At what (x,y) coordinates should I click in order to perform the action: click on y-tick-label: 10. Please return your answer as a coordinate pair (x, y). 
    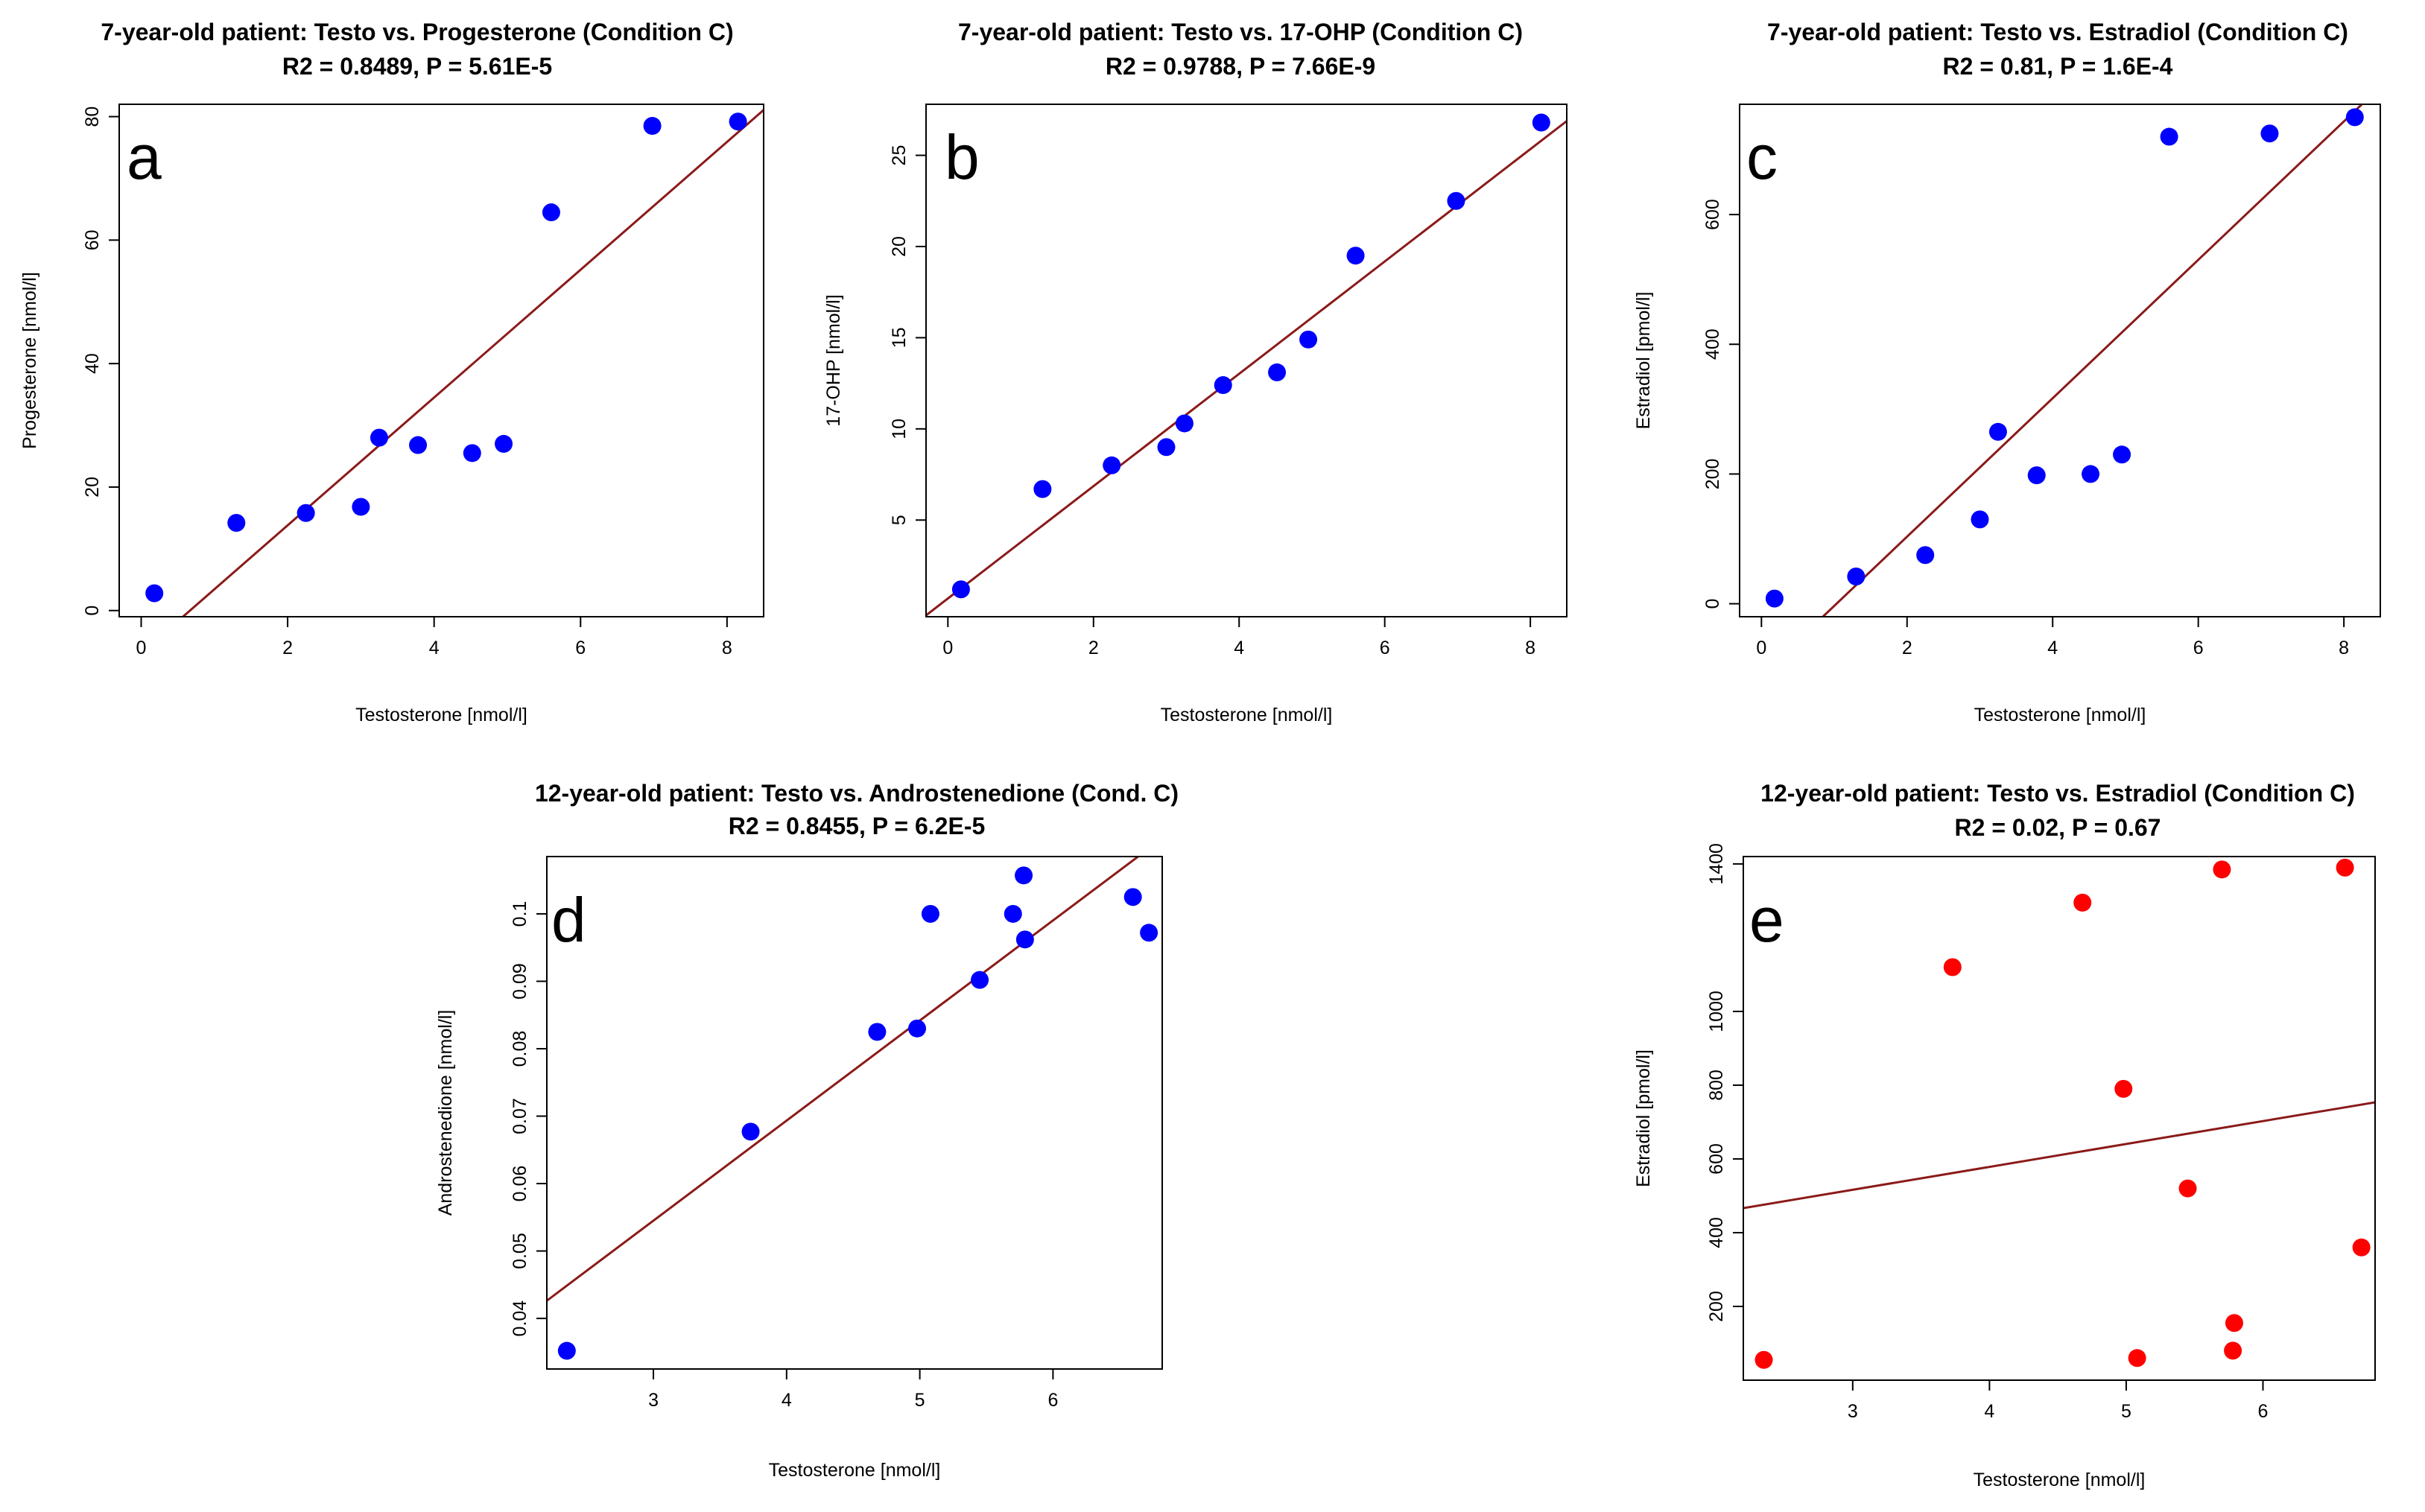
    Looking at the image, I should click on (899, 429).